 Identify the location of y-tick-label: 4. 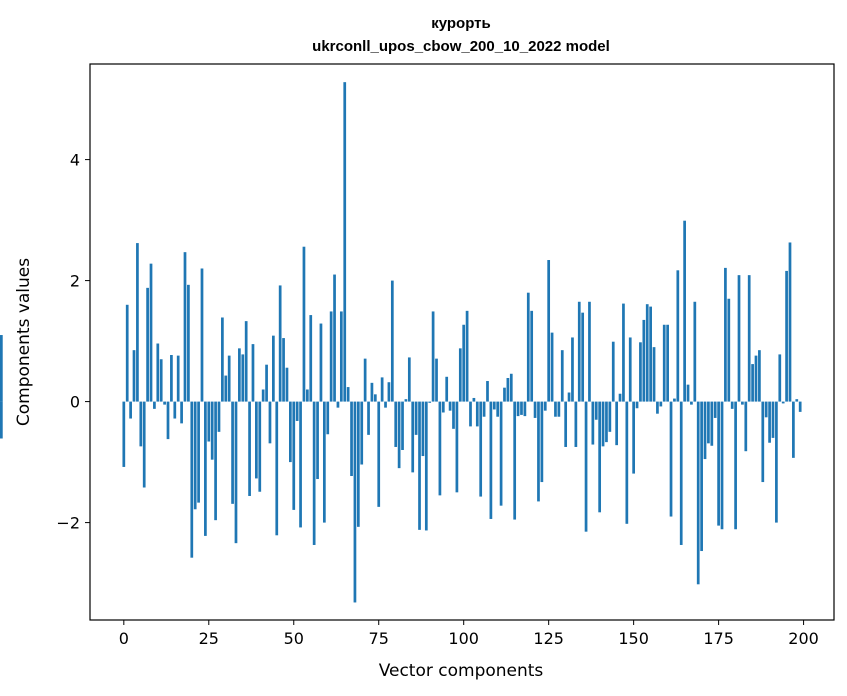
(75, 160).